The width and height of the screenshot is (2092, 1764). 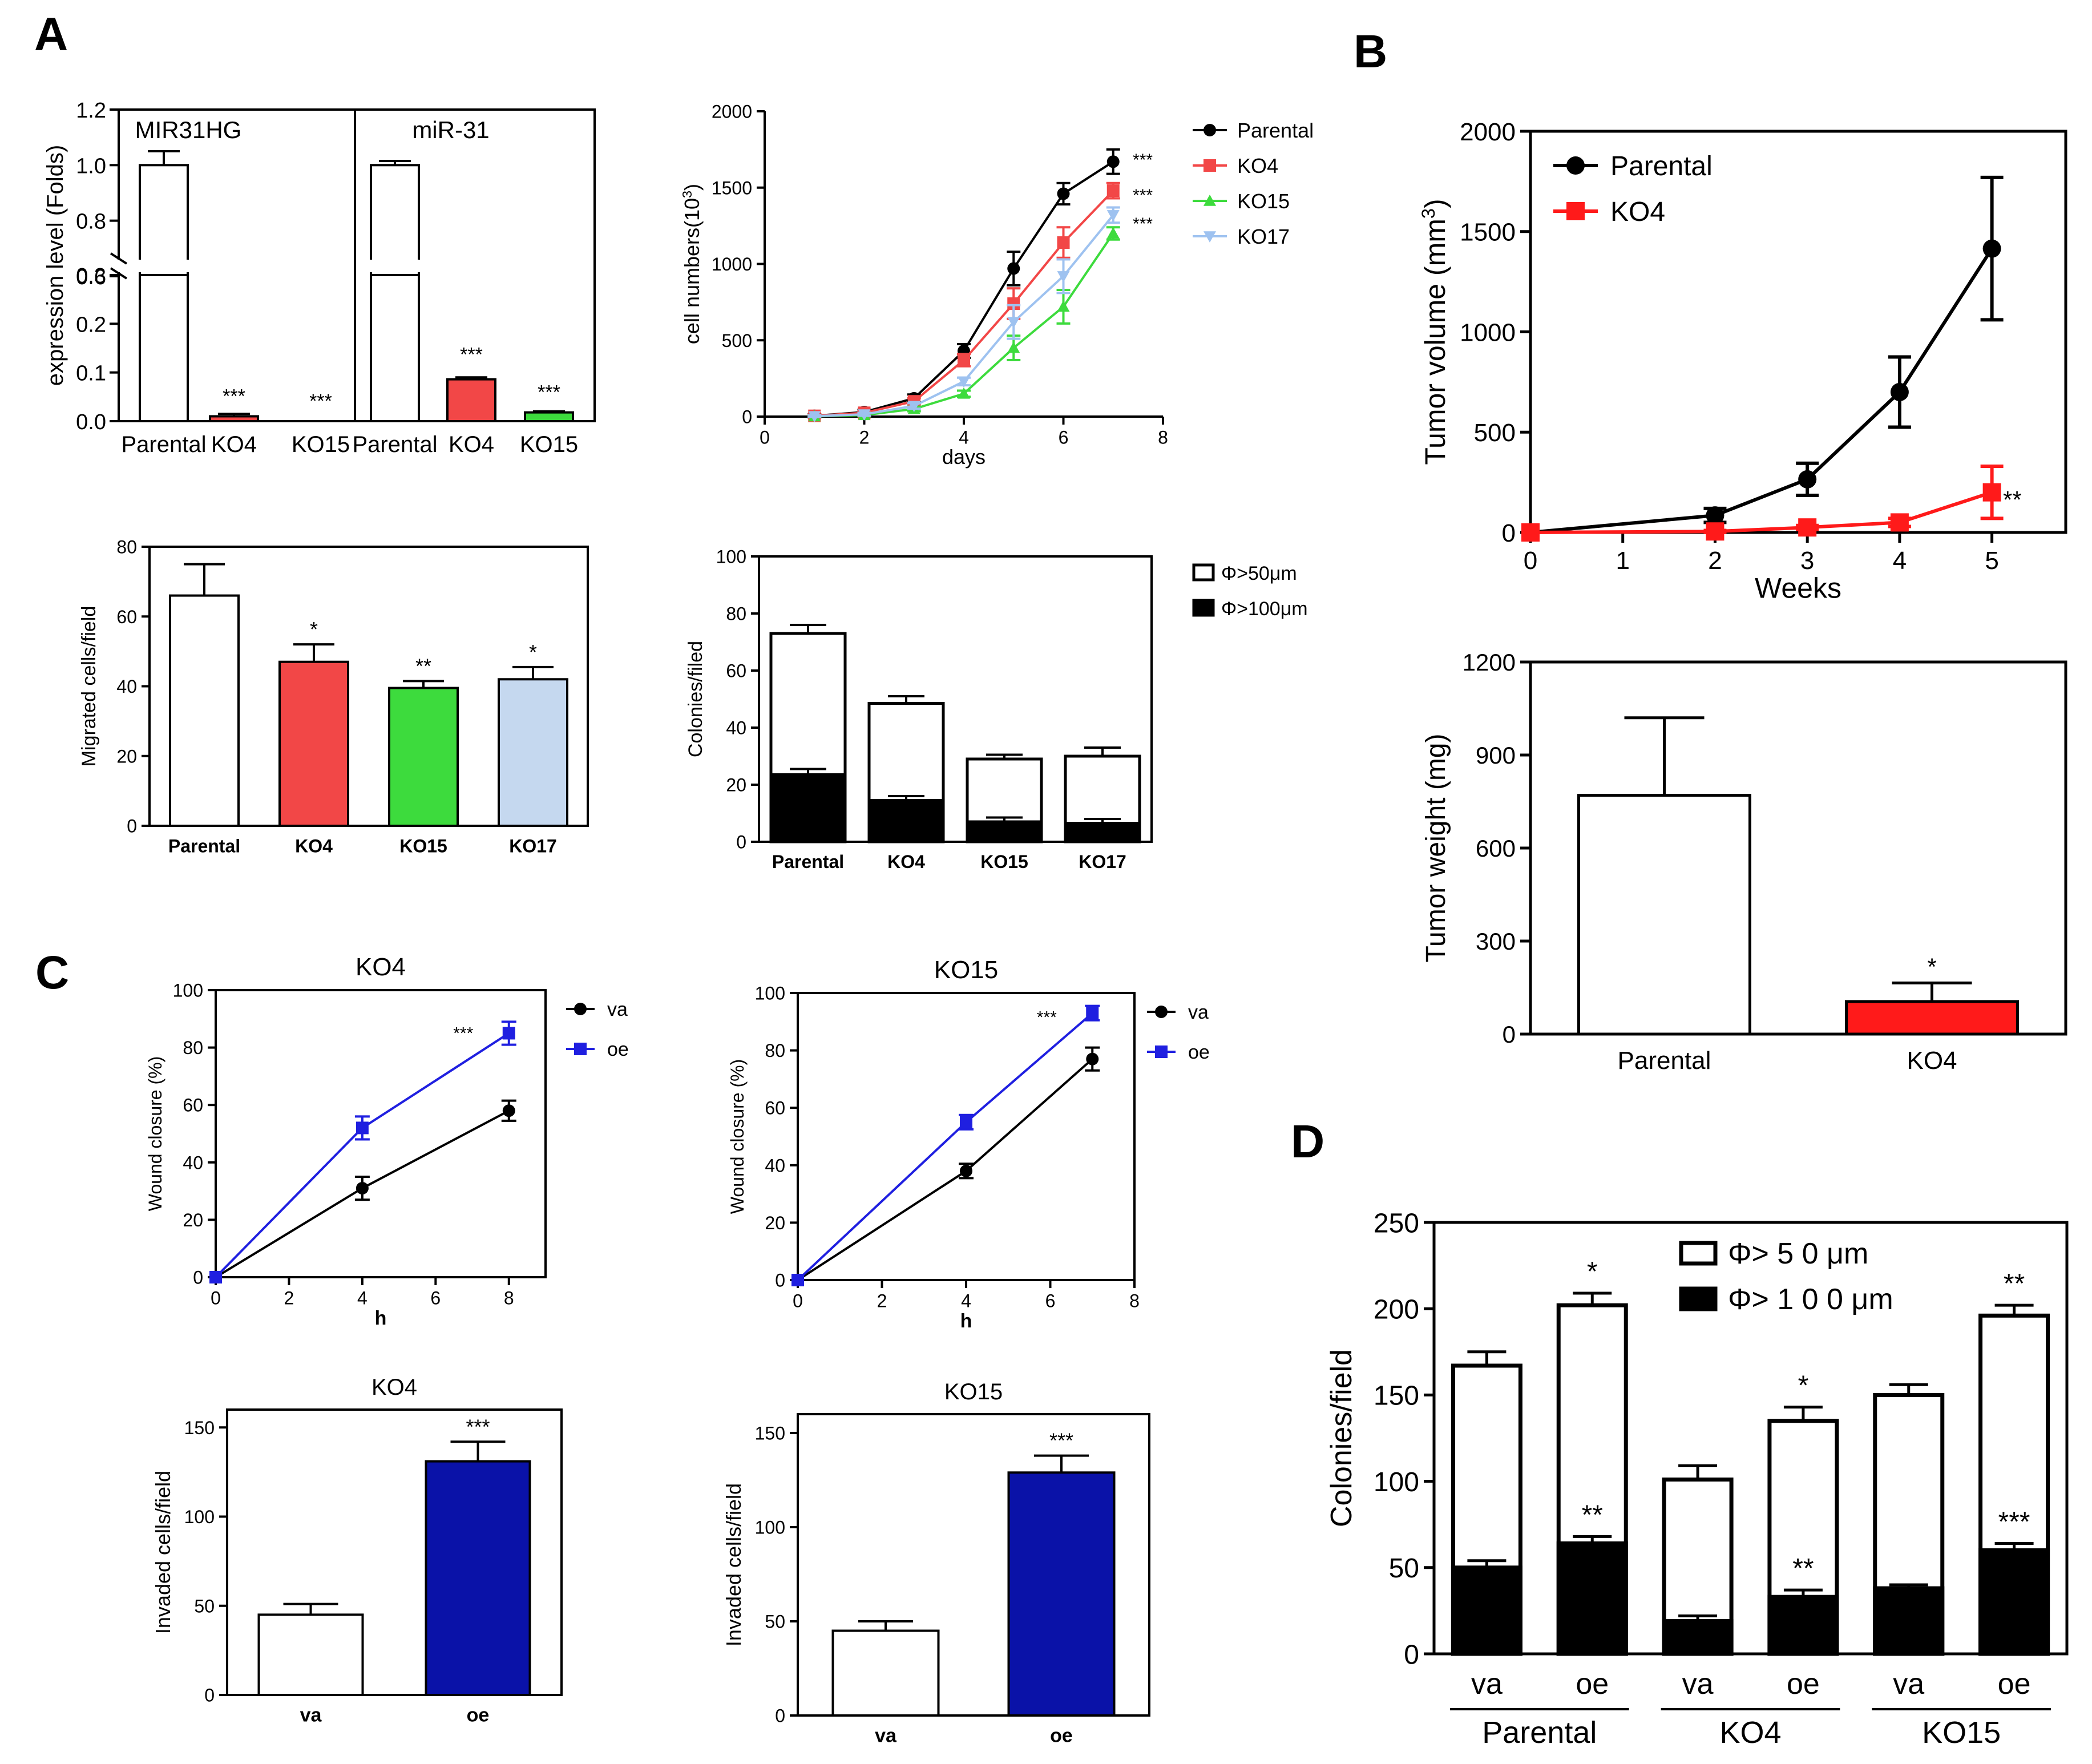 What do you see at coordinates (164, 221) in the screenshot?
I see `bar-upper` at bounding box center [164, 221].